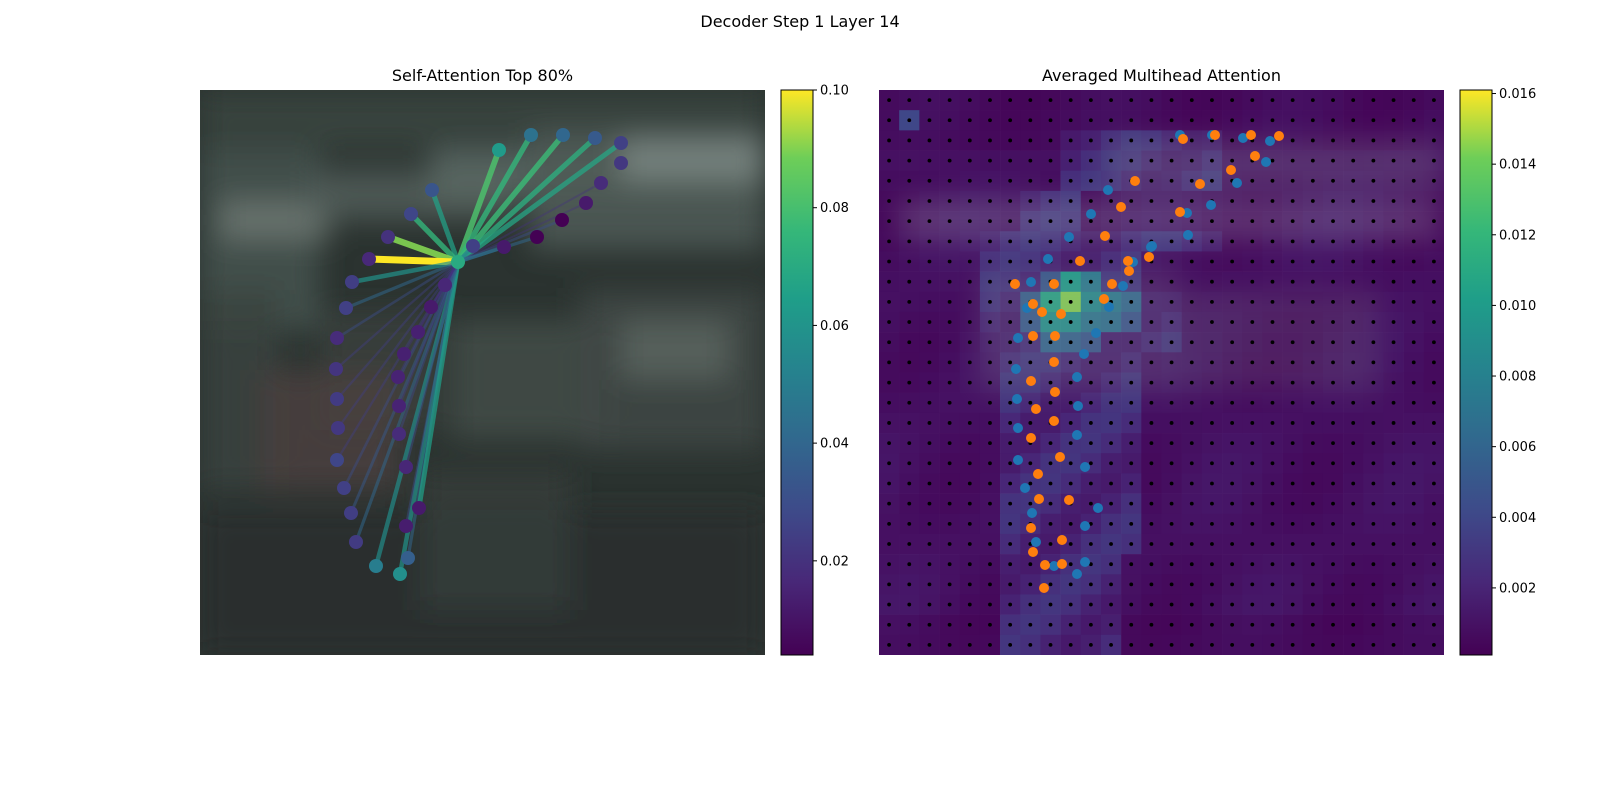  I want to click on right-colorbar-tick-label: 0.004, so click(1517, 518).